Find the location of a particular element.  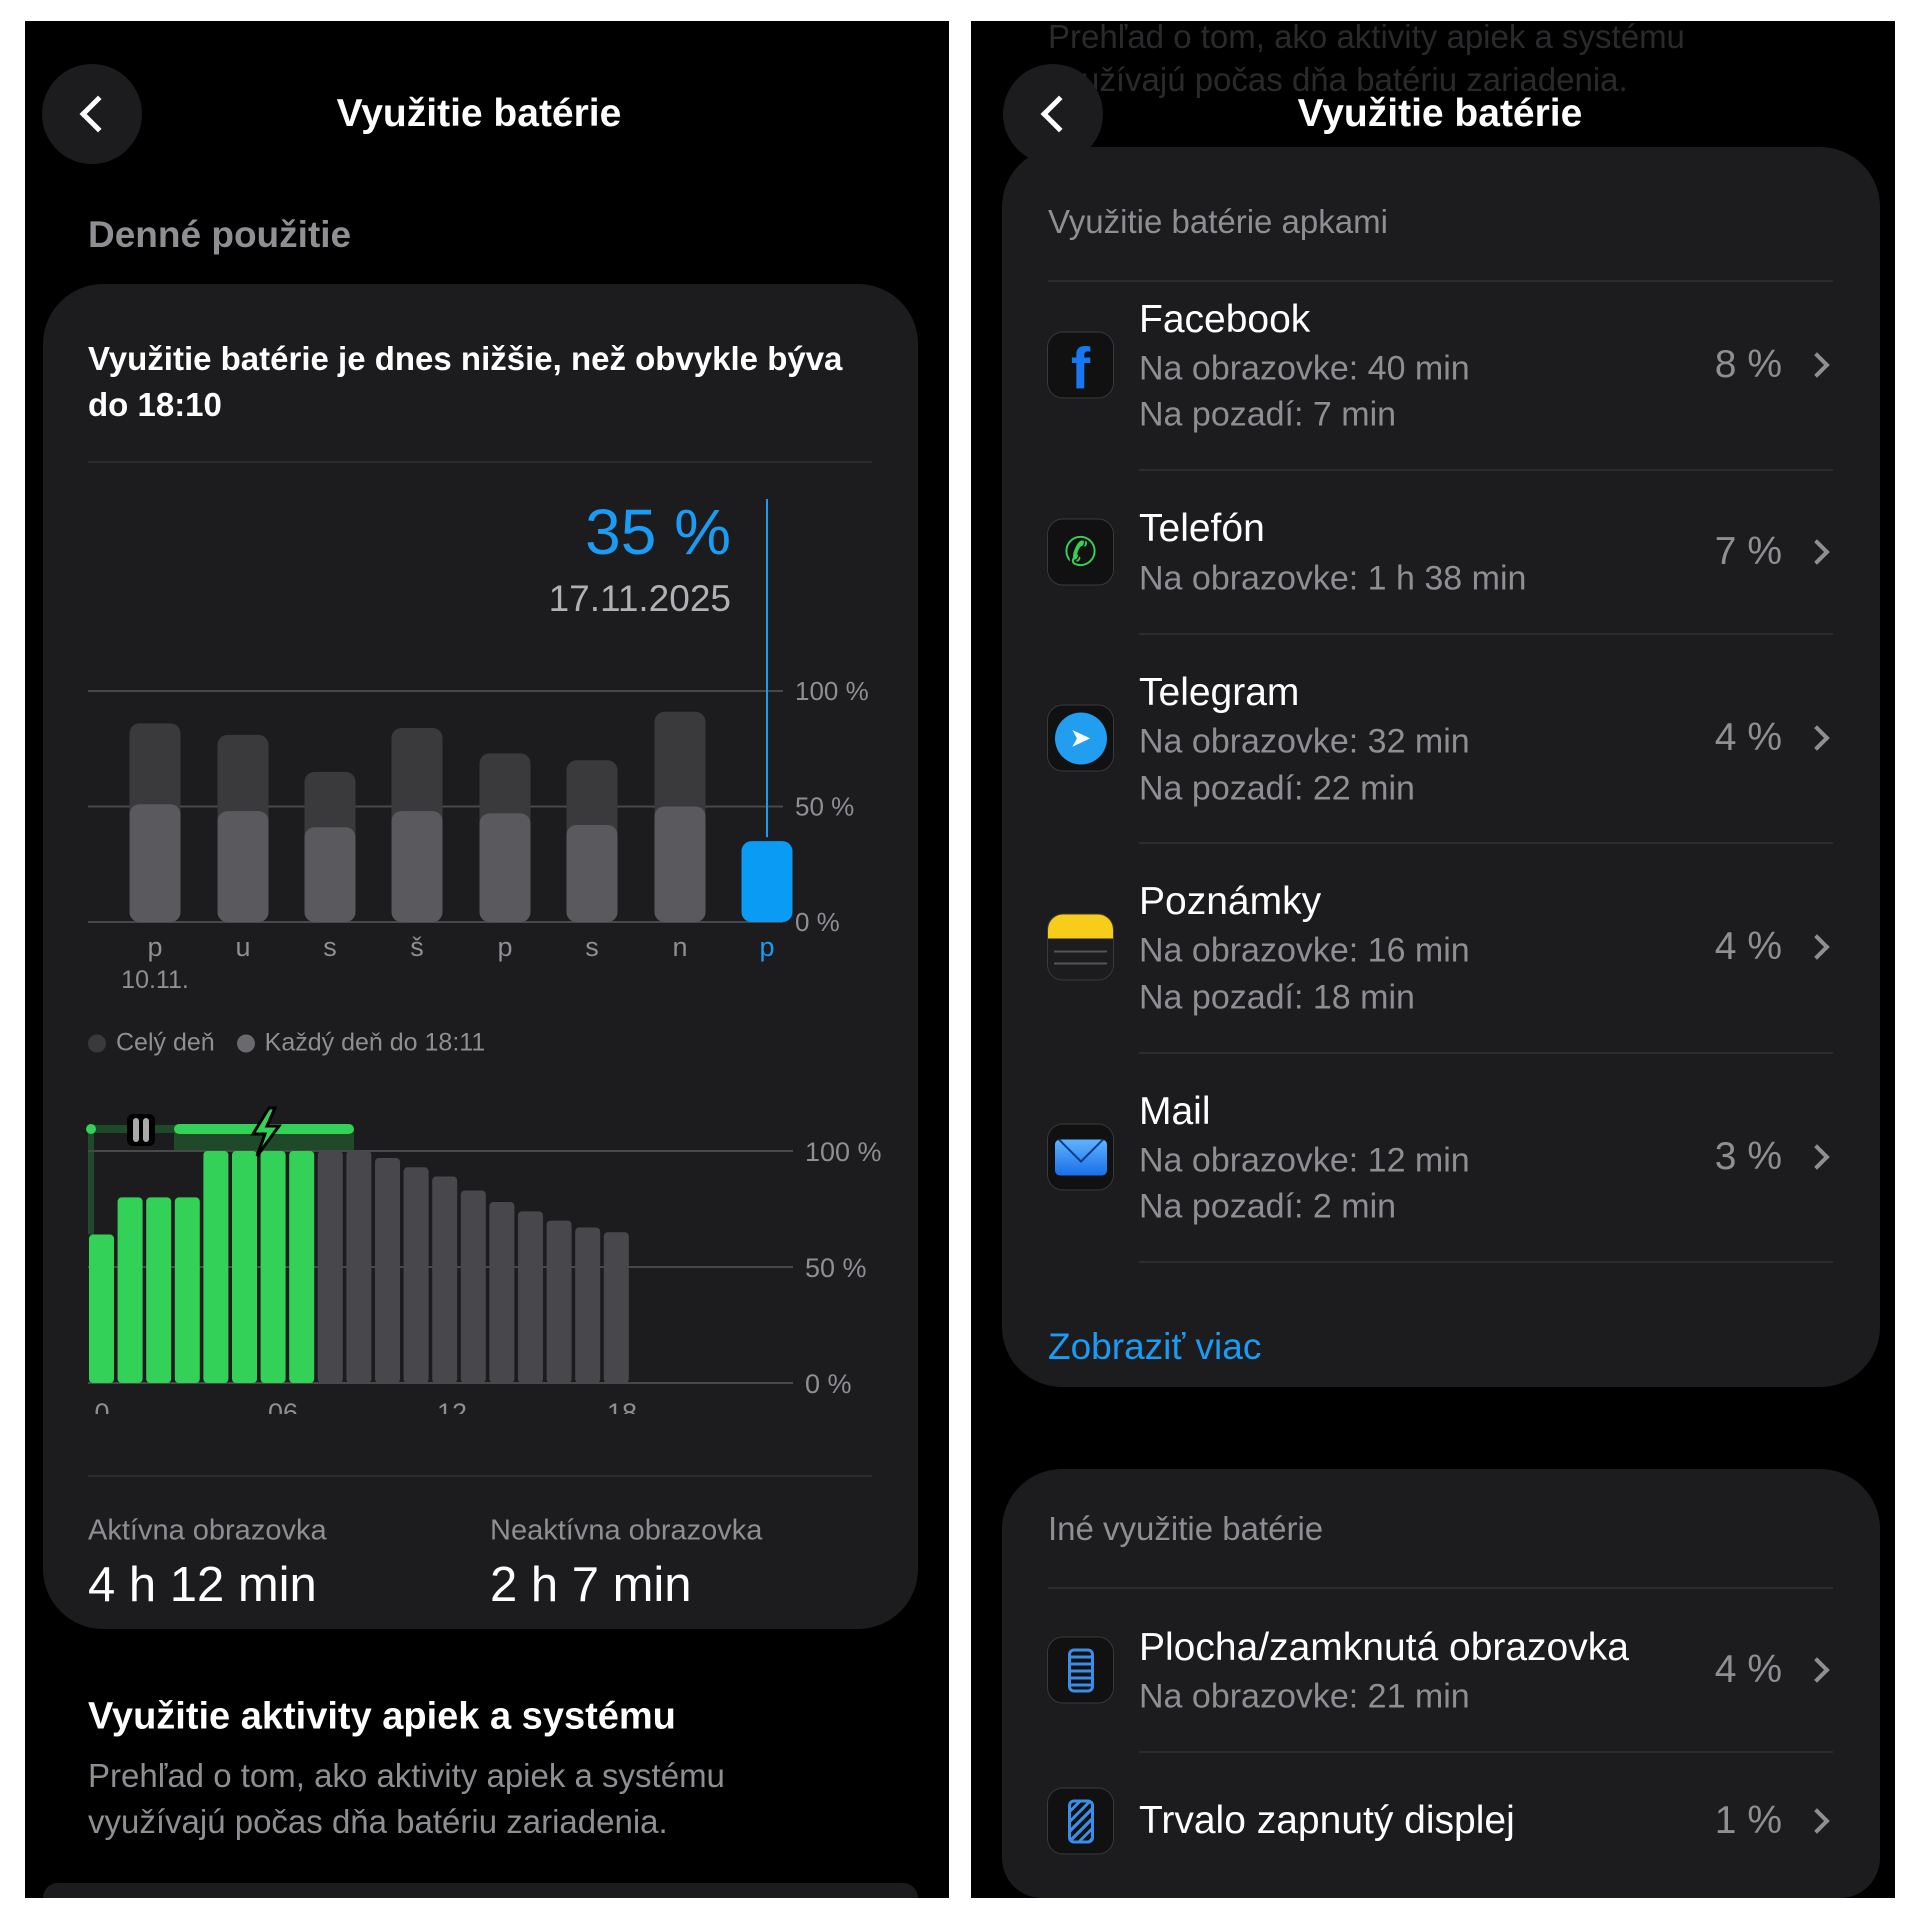

hourly-battery-level-chart: 100 % 50 % 0 % 0 06 12 18 is located at coordinates (480, 1239).